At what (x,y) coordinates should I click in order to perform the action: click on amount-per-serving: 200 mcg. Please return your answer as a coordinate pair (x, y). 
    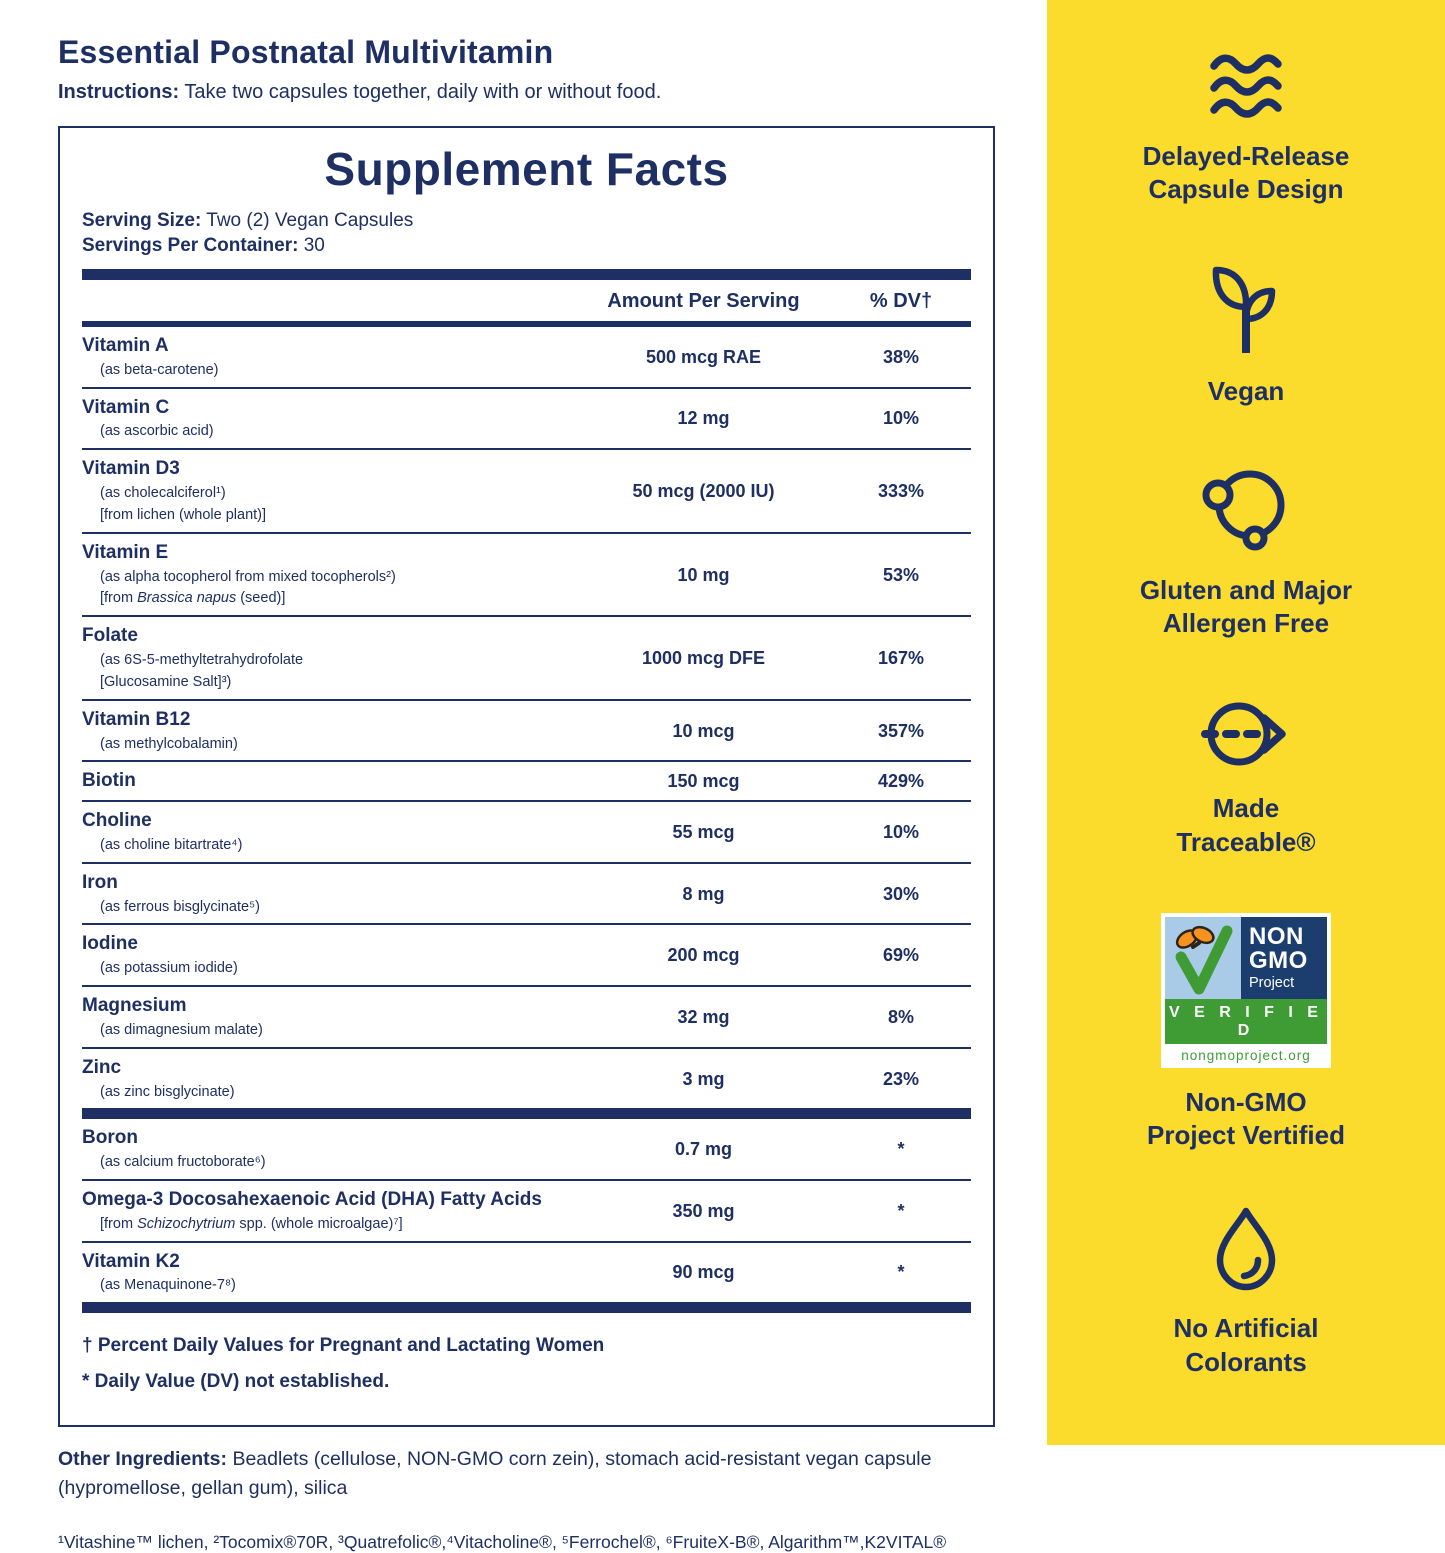
    Looking at the image, I should click on (703, 955).